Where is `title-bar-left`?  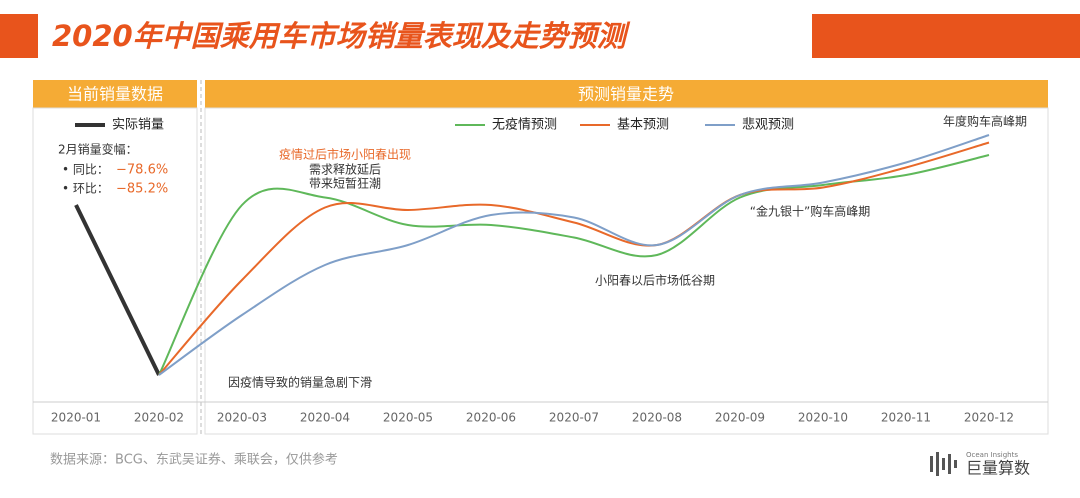
title-bar-left is located at coordinates (19, 36).